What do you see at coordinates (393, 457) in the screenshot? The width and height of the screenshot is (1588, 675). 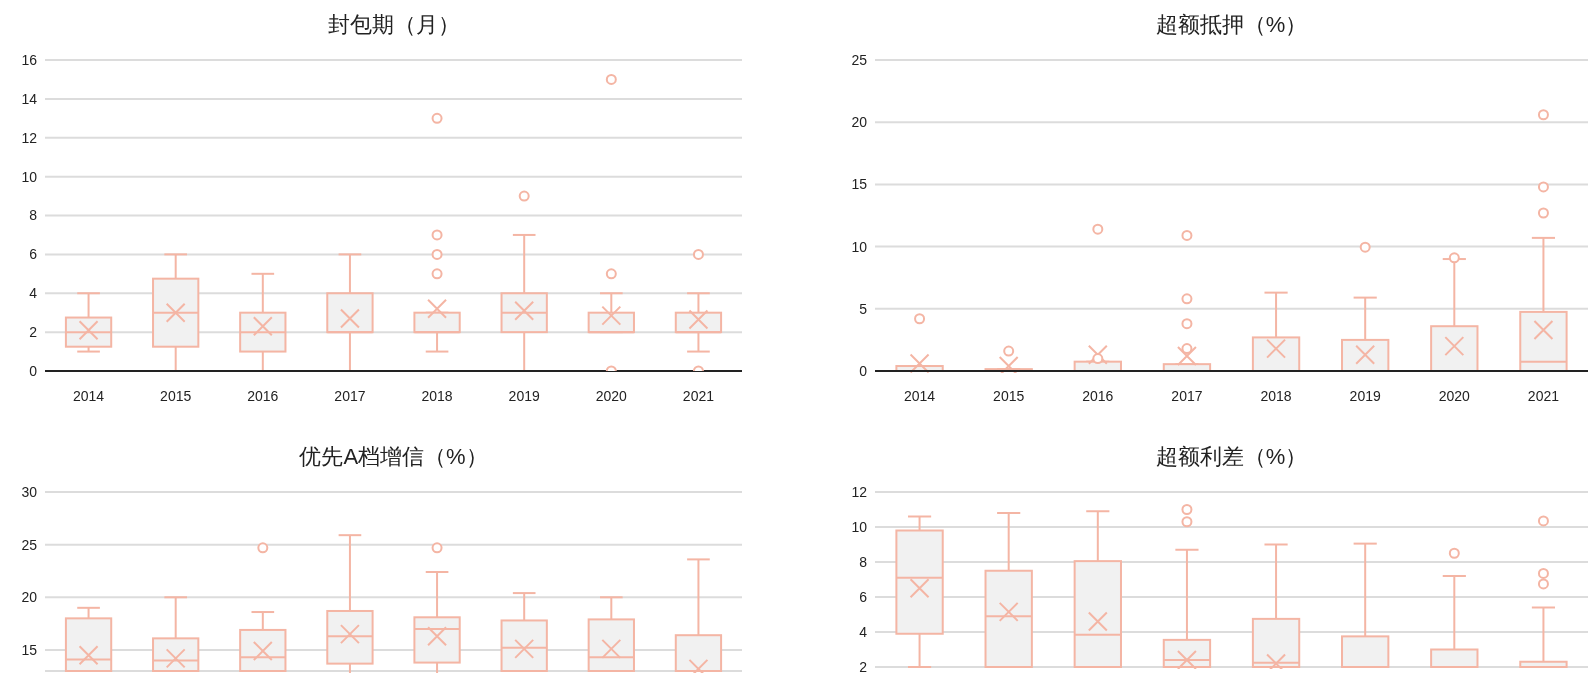 I see `chart-title: 优先A档增信（%）` at bounding box center [393, 457].